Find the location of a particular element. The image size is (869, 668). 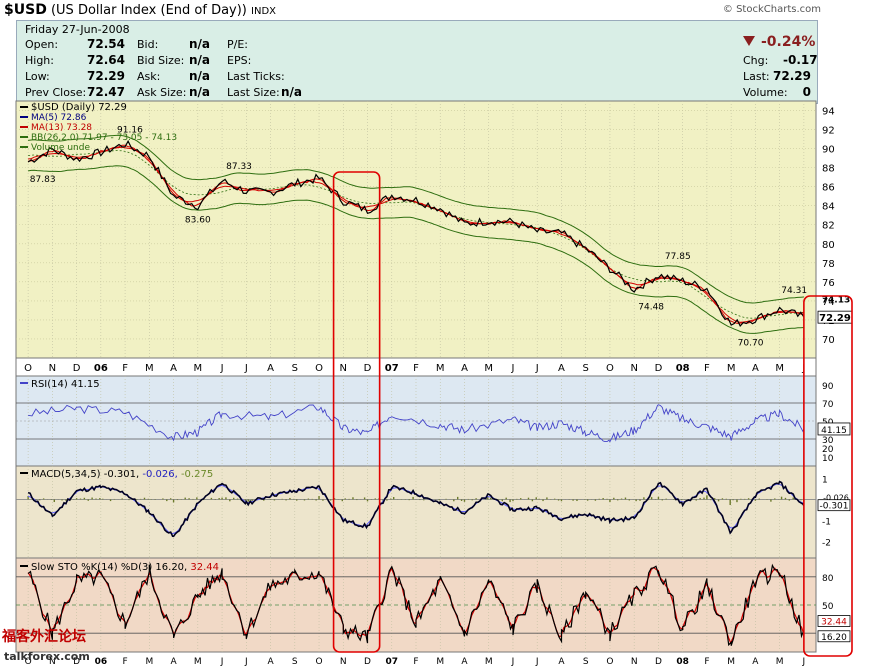

month-tick-10: A is located at coordinates (270, 368).